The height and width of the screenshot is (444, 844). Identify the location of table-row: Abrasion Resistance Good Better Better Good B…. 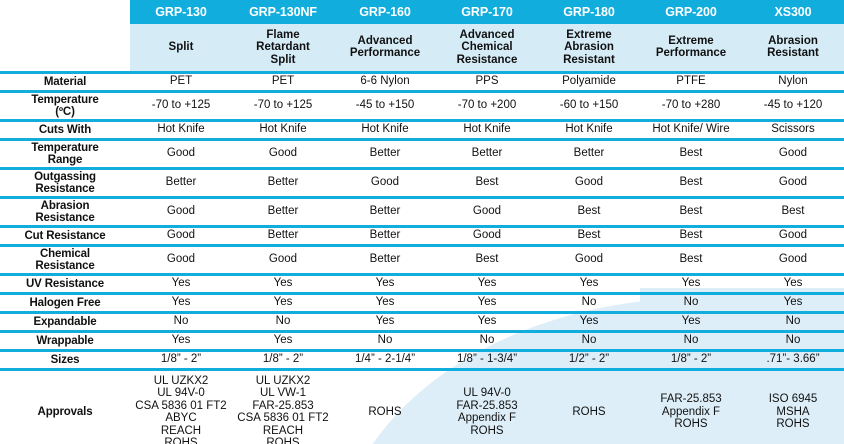
(422, 211).